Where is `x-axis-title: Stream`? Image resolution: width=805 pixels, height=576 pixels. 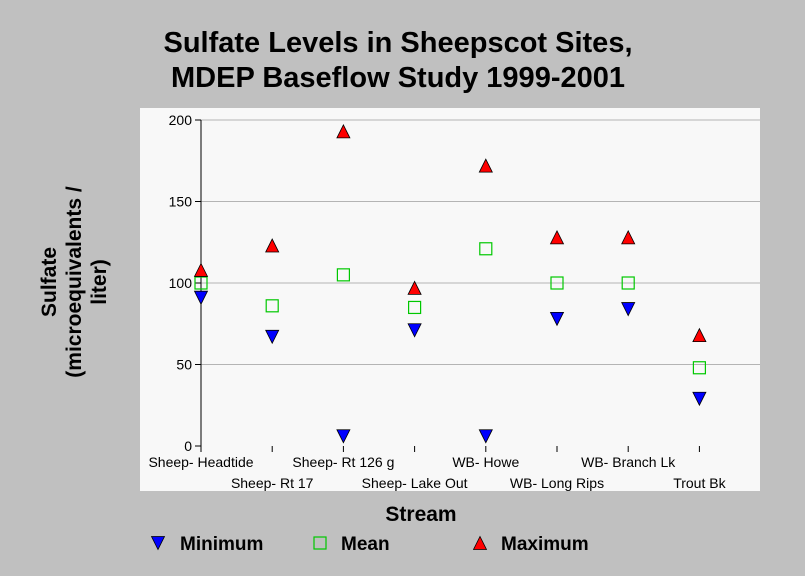 x-axis-title: Stream is located at coordinates (420, 514).